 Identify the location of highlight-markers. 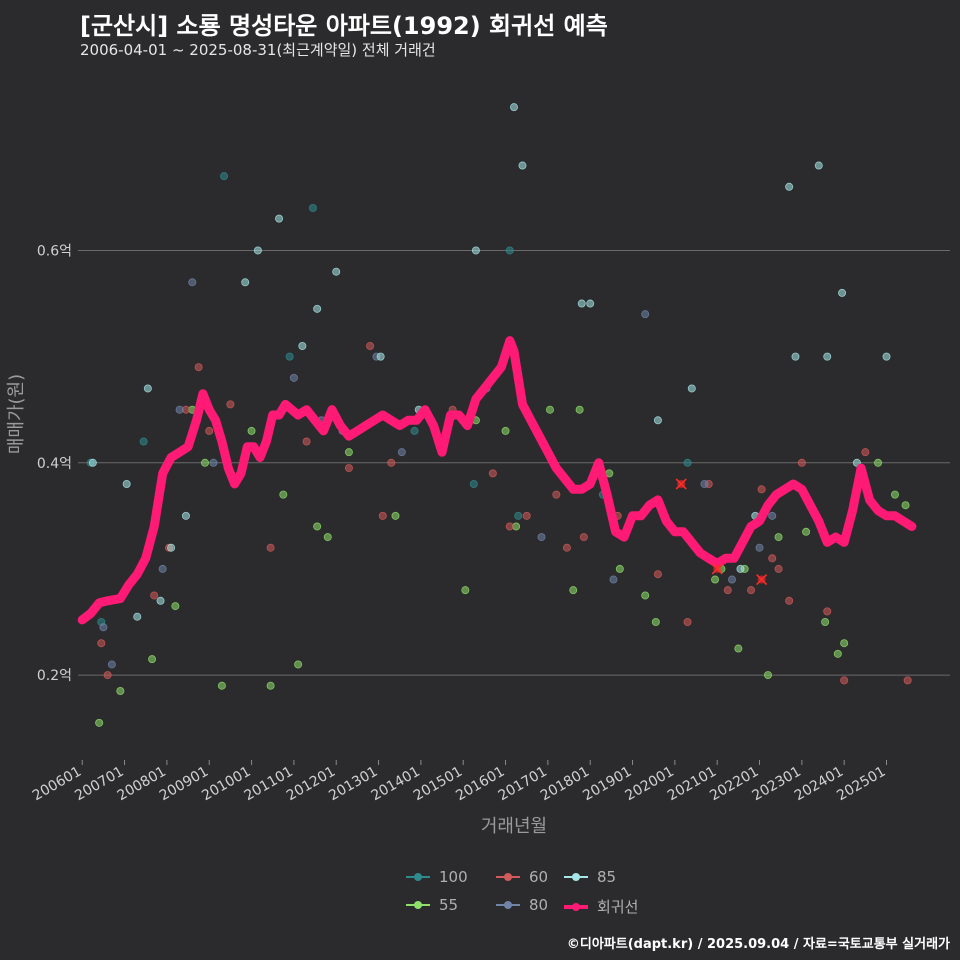
(721, 532).